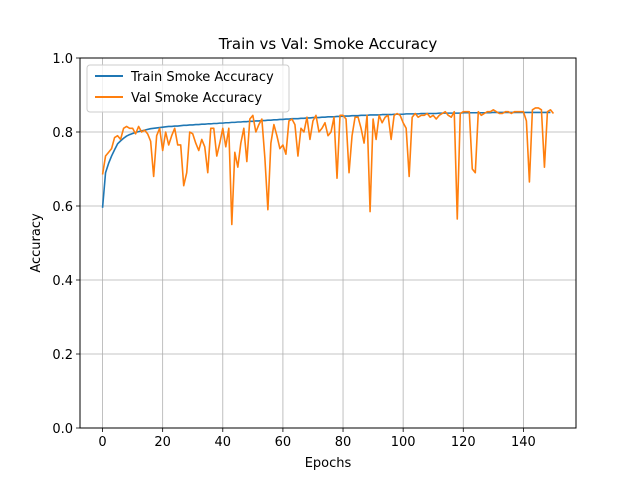  Describe the element at coordinates (36, 243) in the screenshot. I see `y-axis-label: Accuracy` at that location.